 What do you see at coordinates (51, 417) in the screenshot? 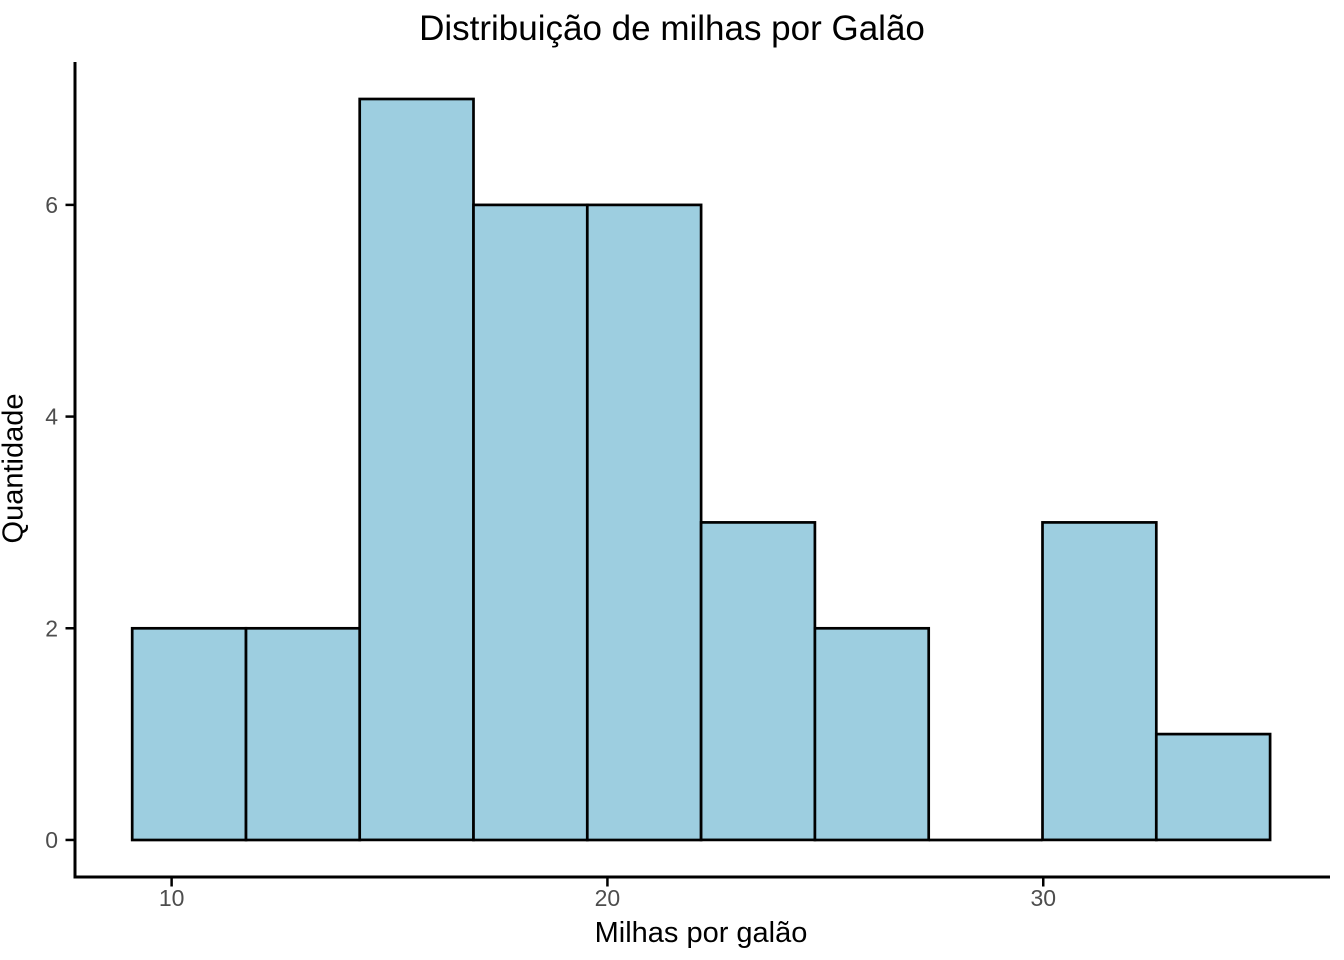
I see `y-tick-label: 4` at bounding box center [51, 417].